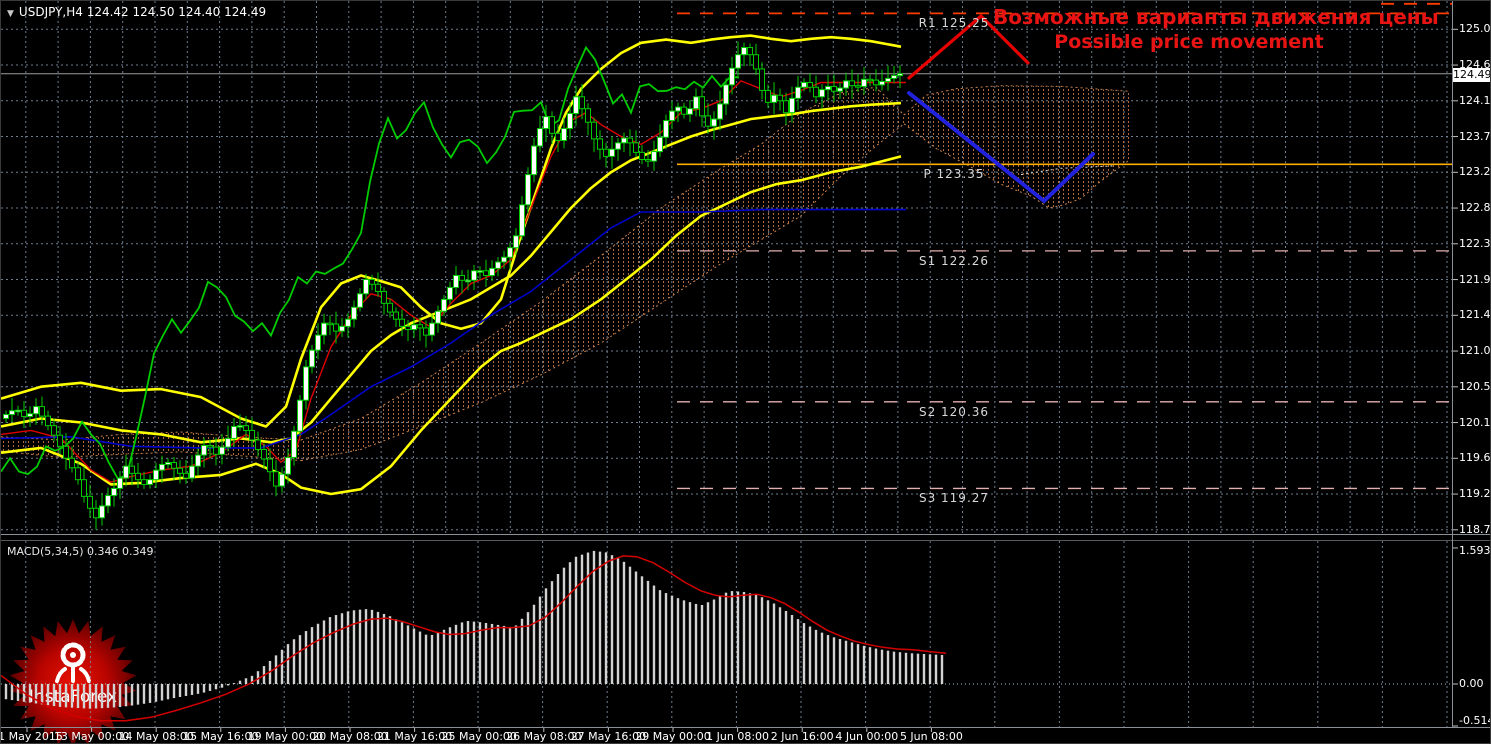 Image resolution: width=1491 pixels, height=744 pixels. I want to click on time-tick-label: 29 May 00:00, so click(673, 736).